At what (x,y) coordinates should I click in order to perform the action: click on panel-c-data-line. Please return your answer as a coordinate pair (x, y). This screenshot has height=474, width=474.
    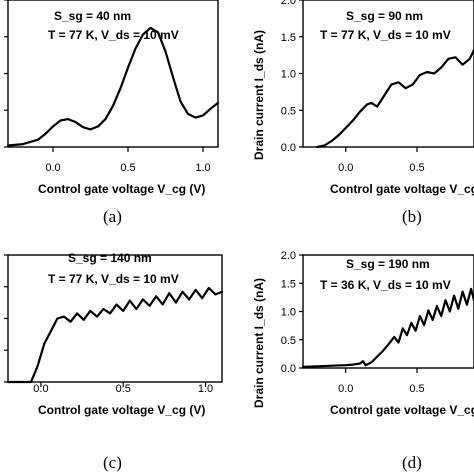
    Looking at the image, I should click on (115, 335).